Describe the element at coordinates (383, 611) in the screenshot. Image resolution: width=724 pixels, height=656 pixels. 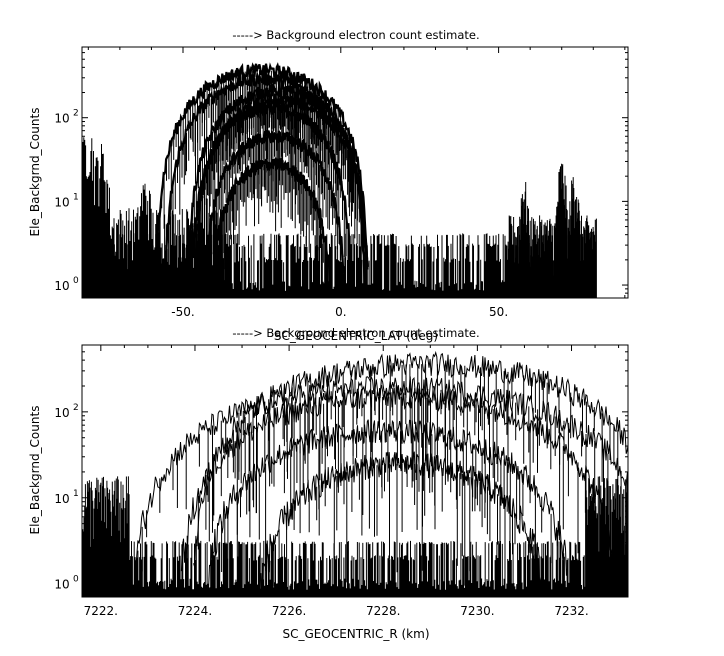
I see `x-tick-label: 7228.` at that location.